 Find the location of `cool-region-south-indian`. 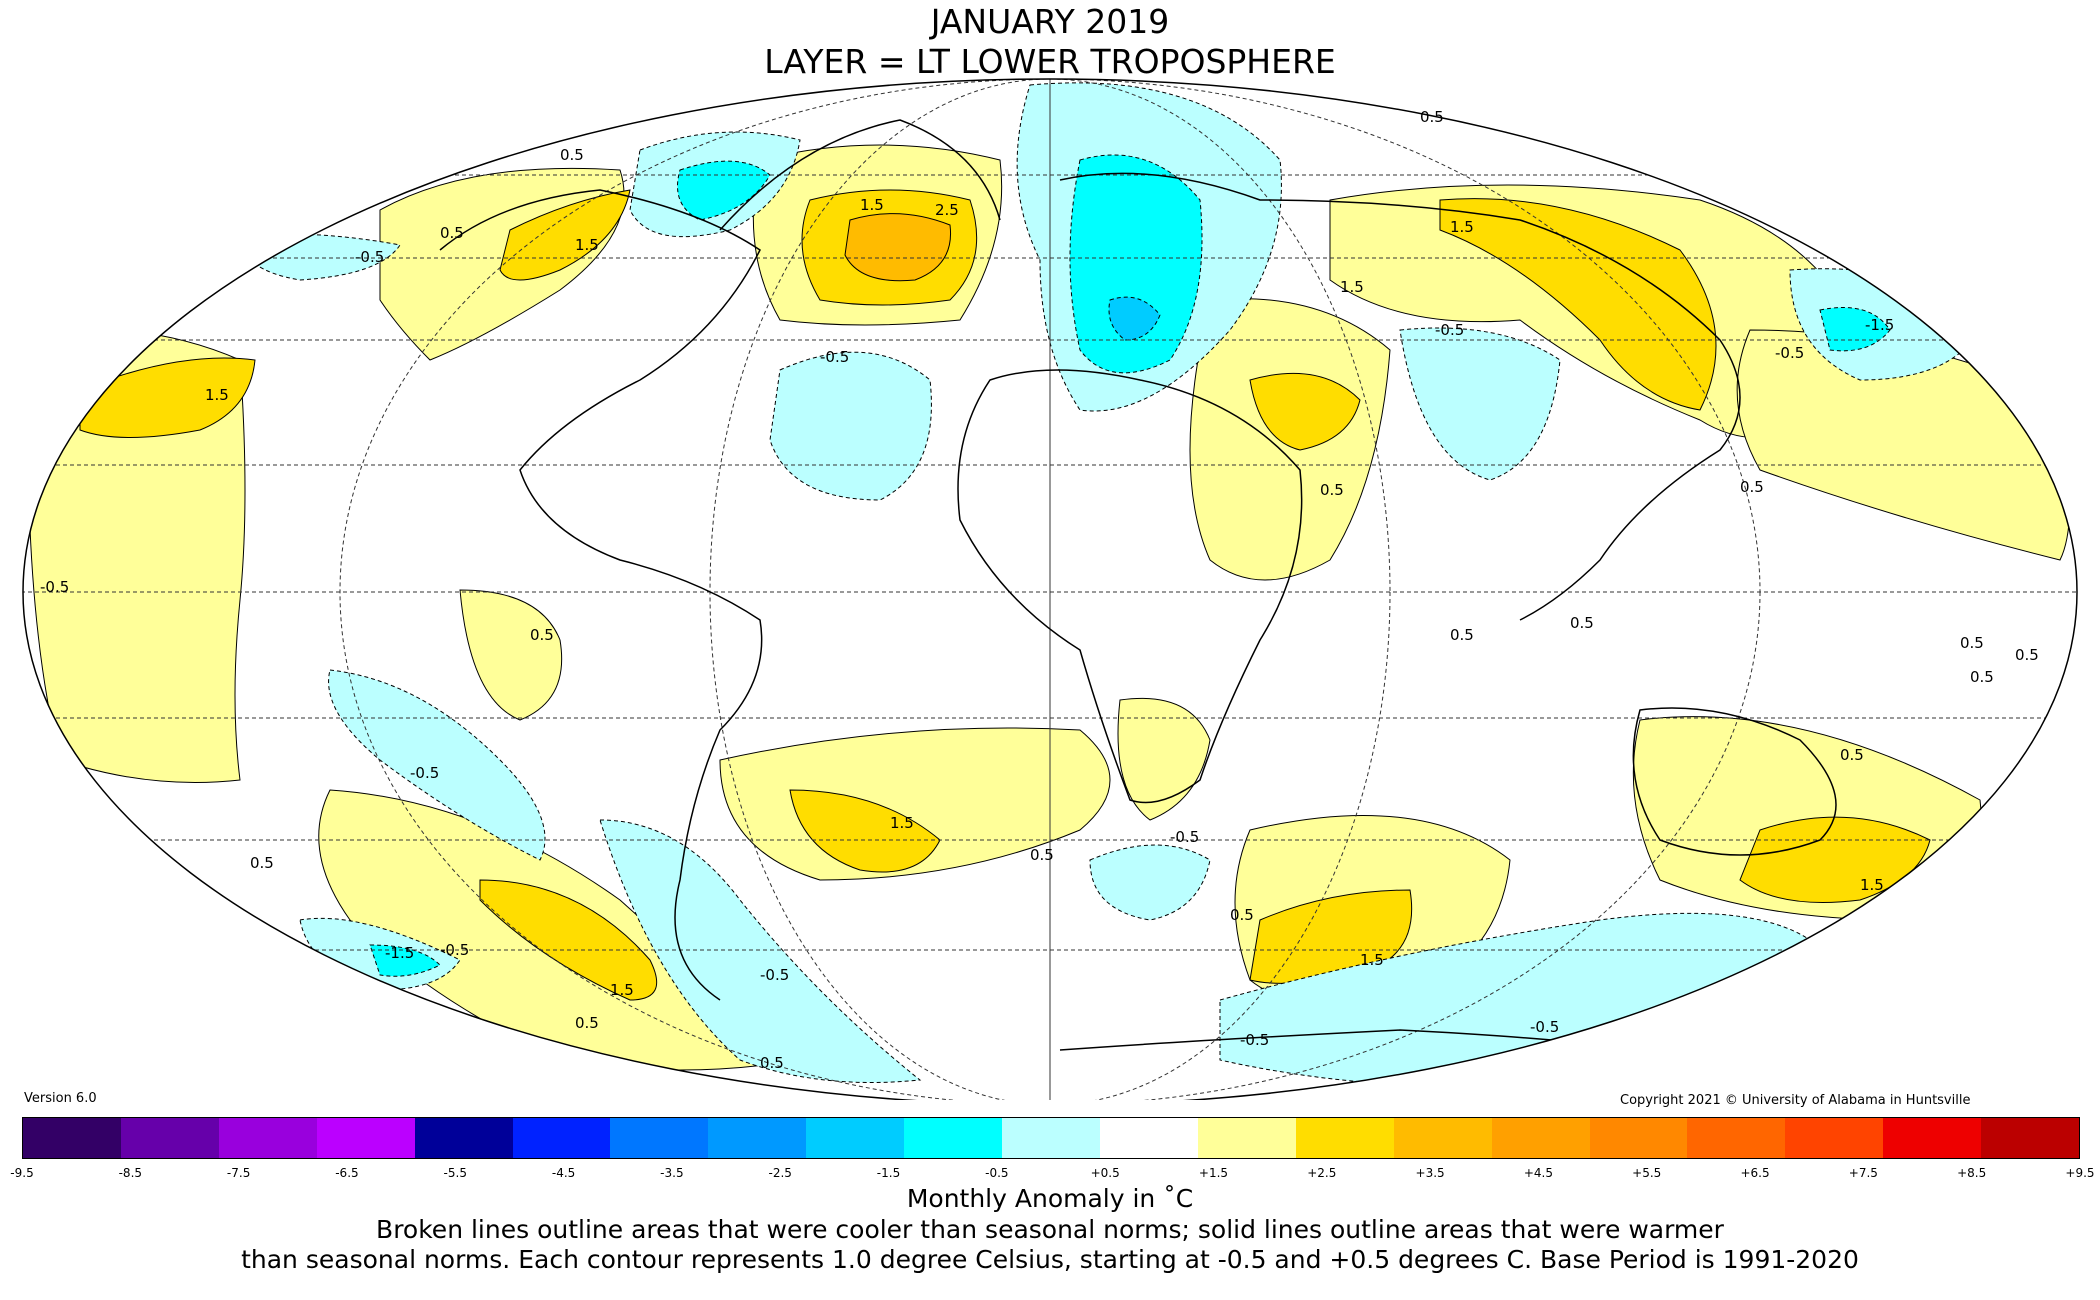

cool-region-south-indian is located at coordinates (1150, 882).